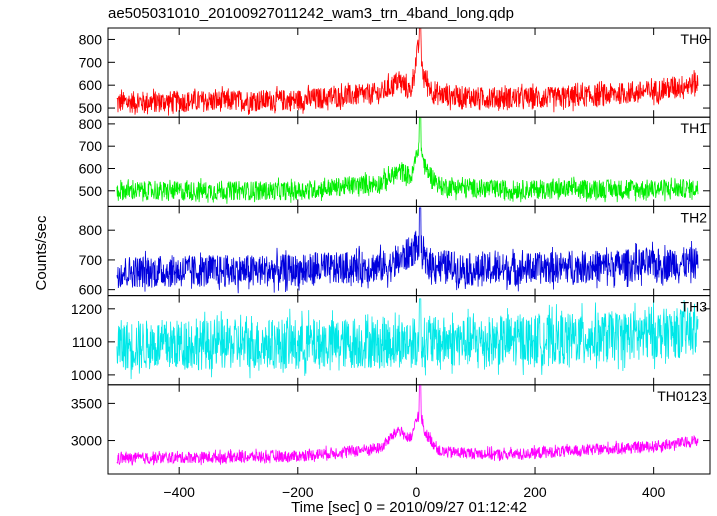  Describe the element at coordinates (407, 72) in the screenshot. I see `series-line-th0` at that location.